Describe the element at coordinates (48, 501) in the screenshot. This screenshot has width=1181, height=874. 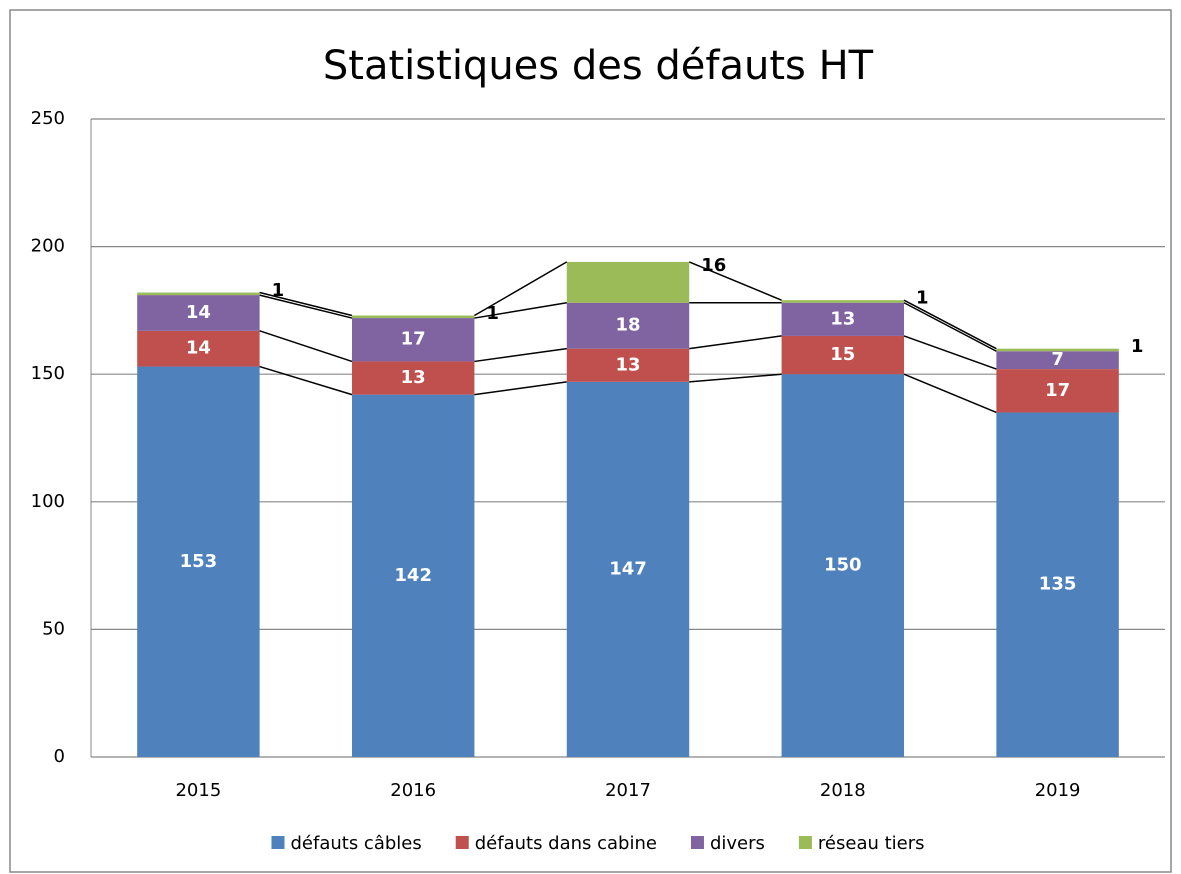
I see `y-tick-label: 100` at that location.